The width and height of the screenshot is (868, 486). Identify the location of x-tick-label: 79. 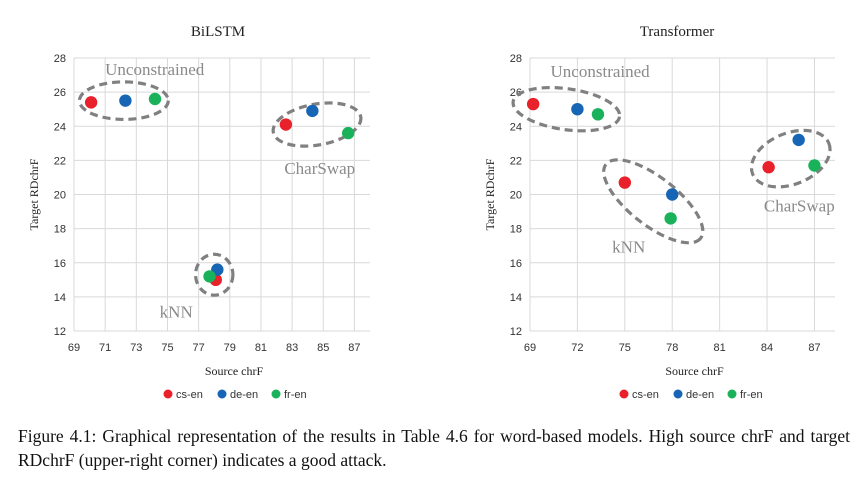
(230, 348).